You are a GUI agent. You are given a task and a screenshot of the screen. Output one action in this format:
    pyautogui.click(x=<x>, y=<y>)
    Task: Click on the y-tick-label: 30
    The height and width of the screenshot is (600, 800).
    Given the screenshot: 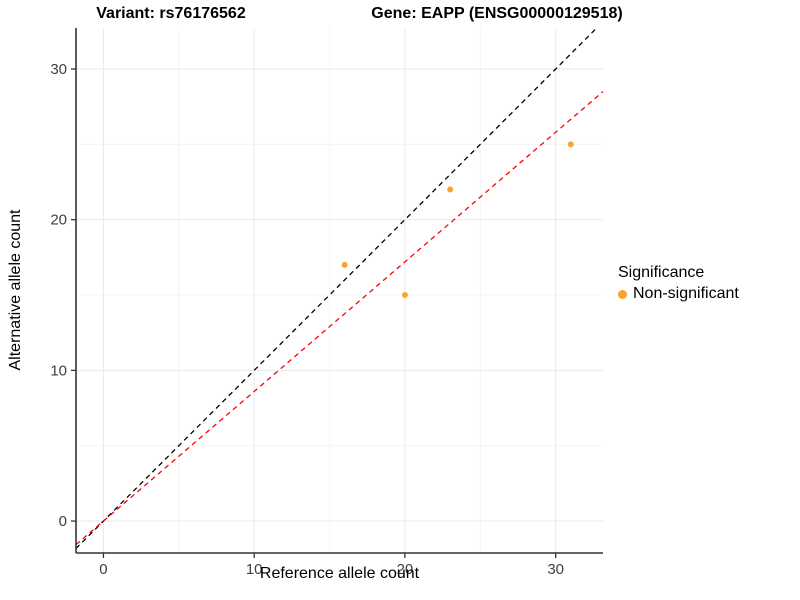 What is the action you would take?
    pyautogui.click(x=58, y=69)
    